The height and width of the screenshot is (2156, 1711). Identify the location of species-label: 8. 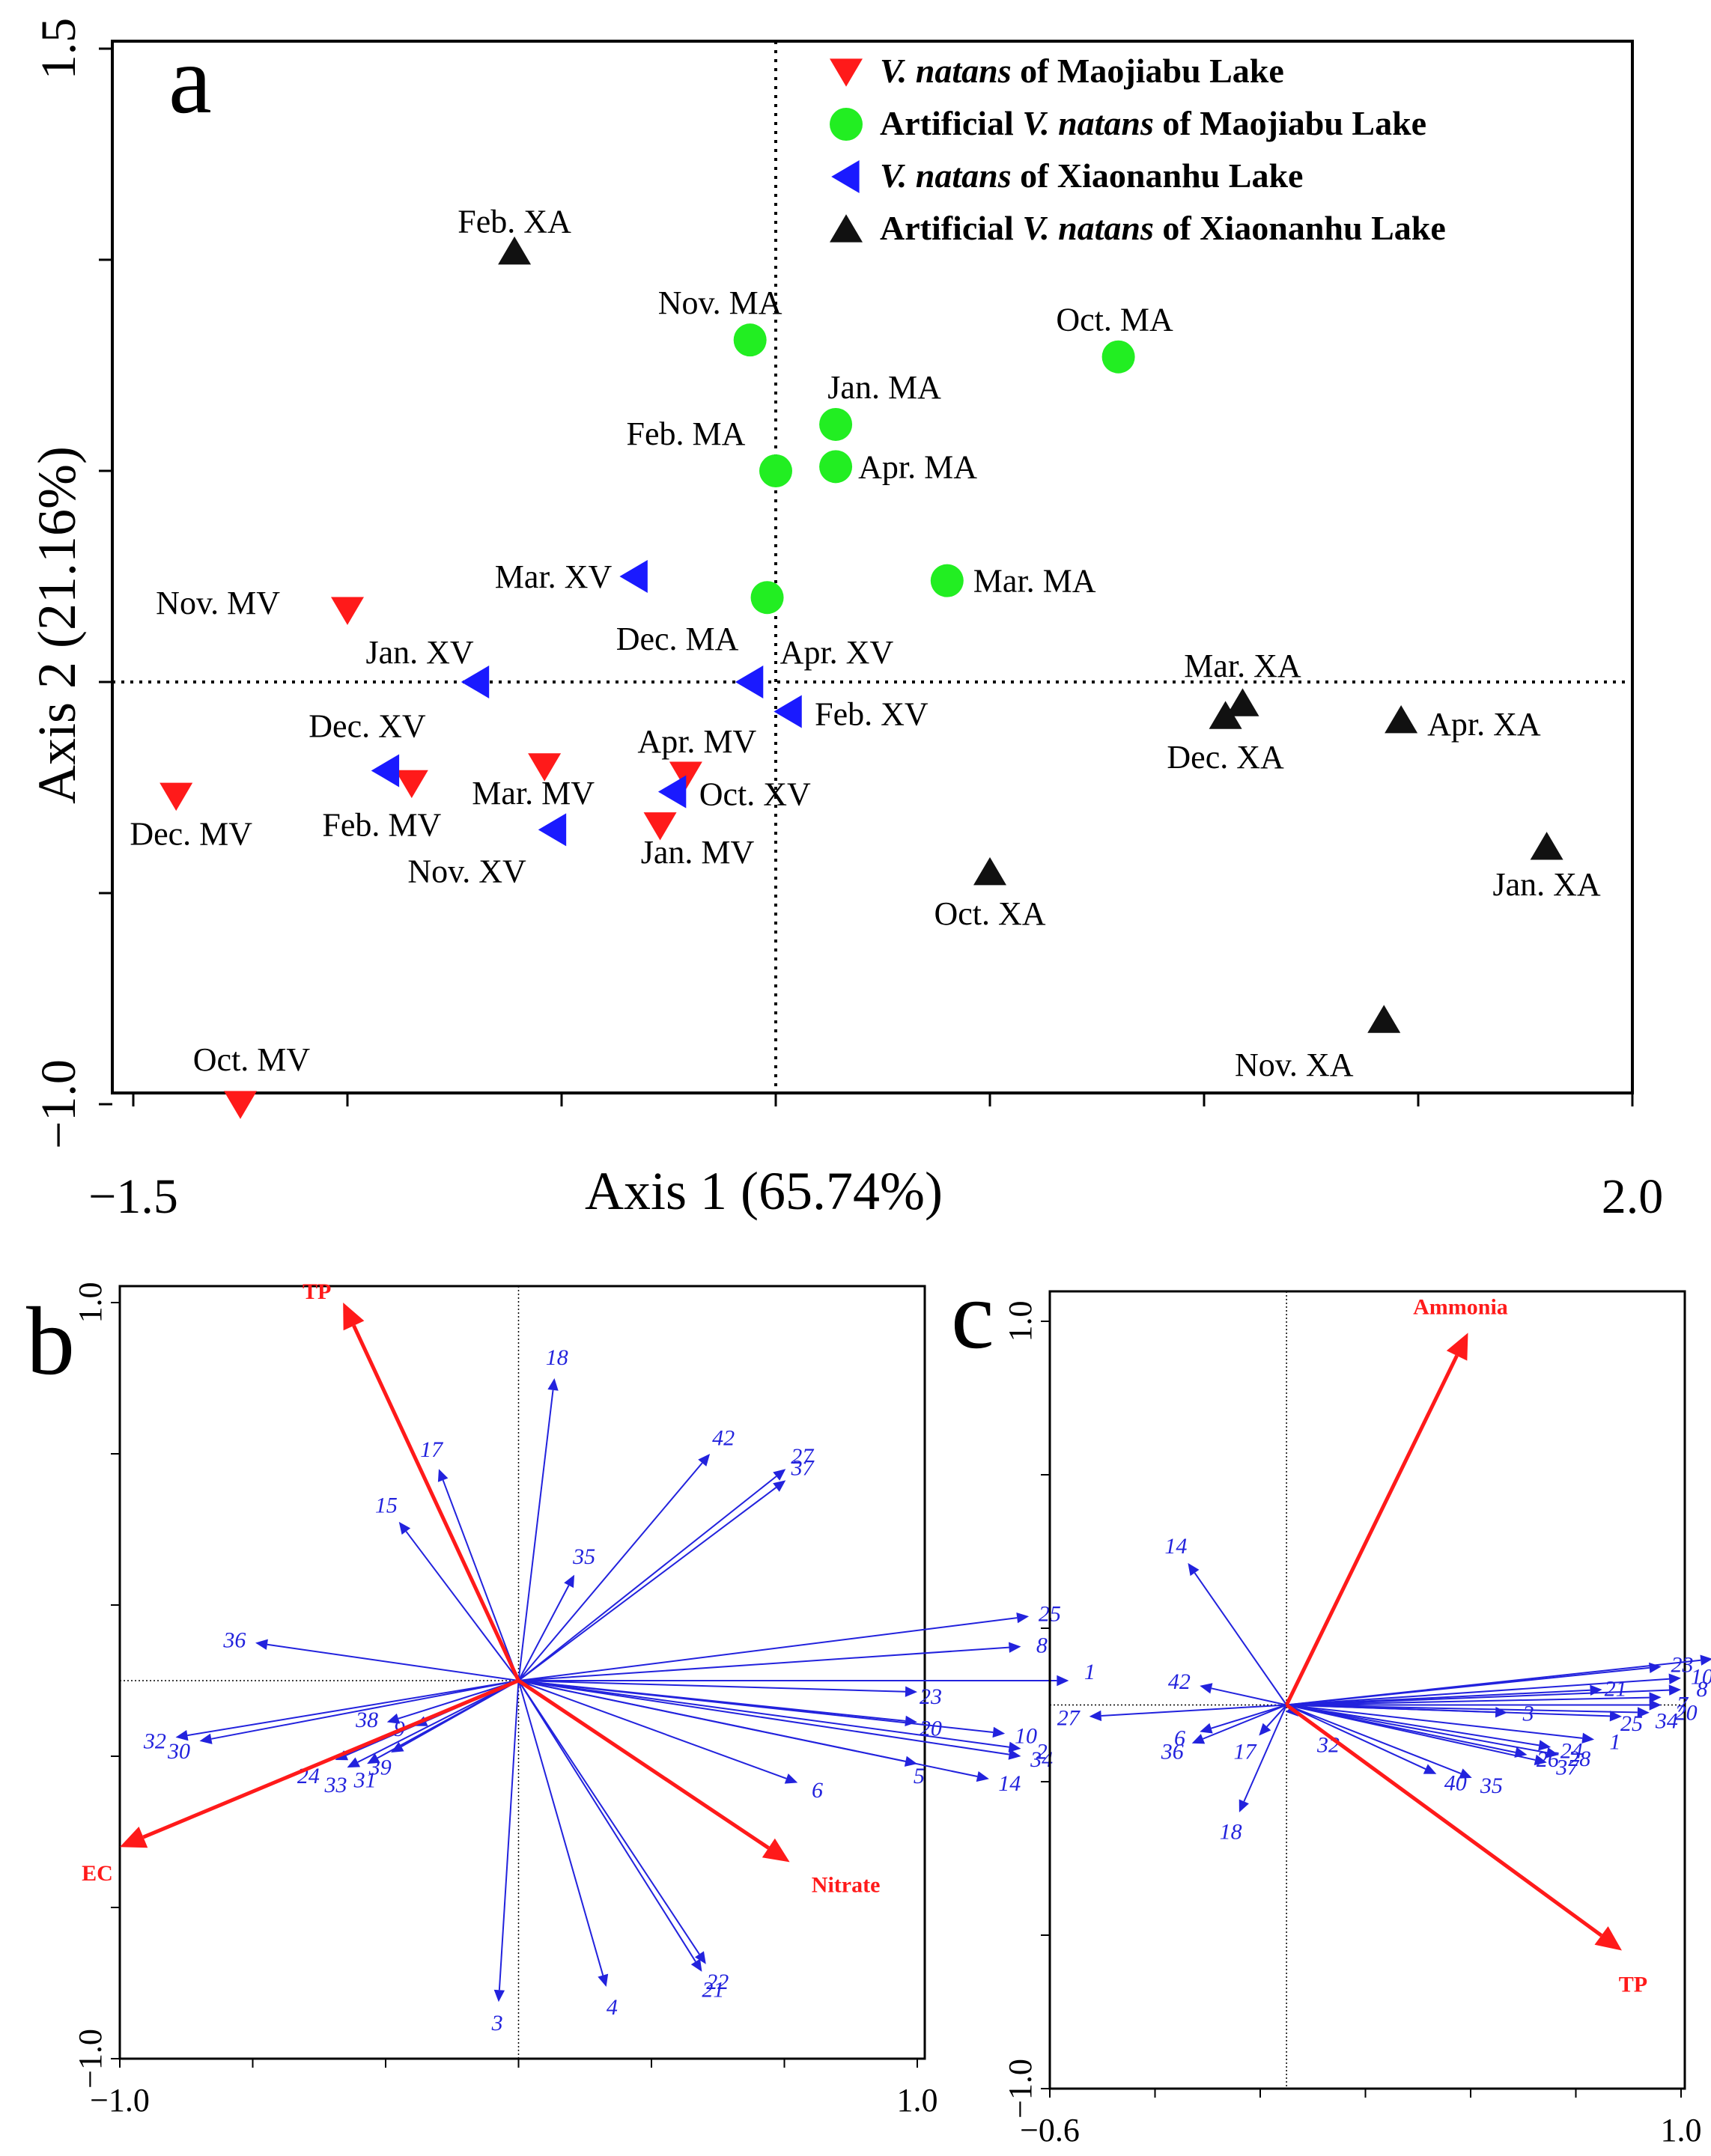
(1042, 1646).